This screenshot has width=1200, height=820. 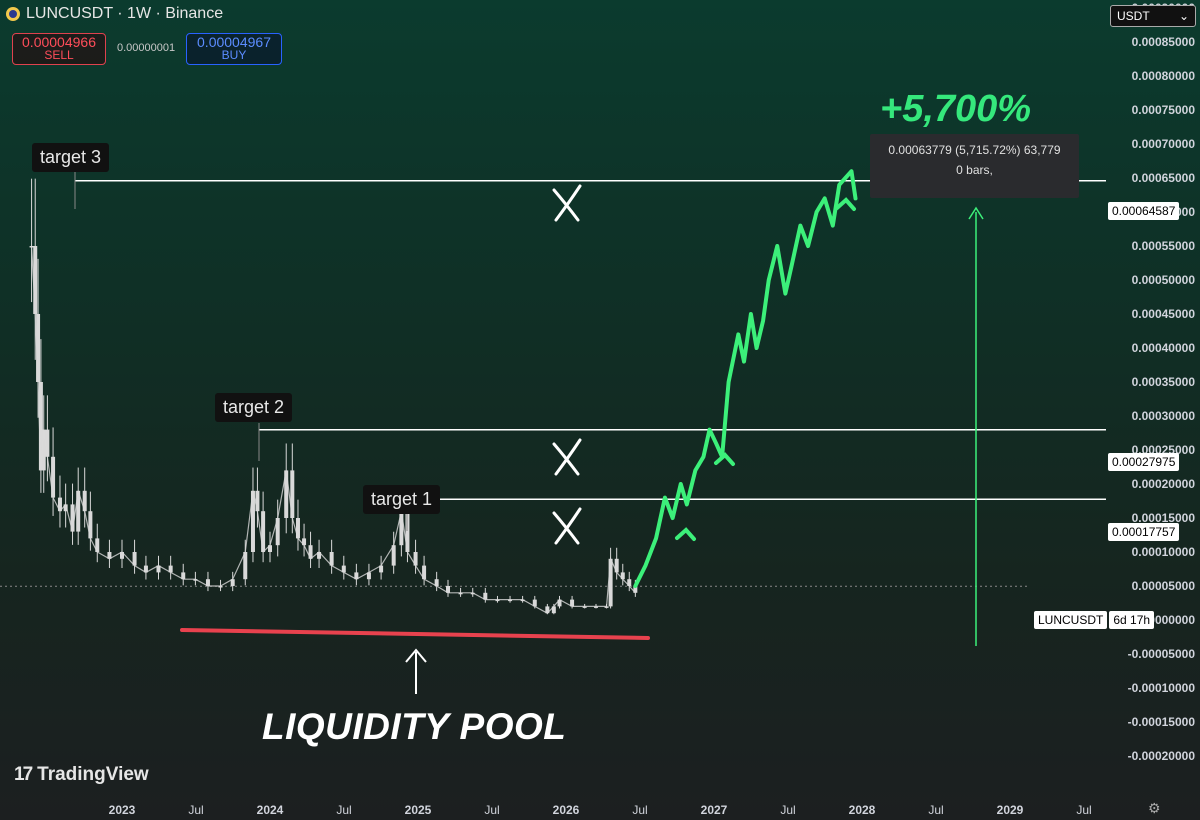 I want to click on buy-label: BUY, so click(x=234, y=55).